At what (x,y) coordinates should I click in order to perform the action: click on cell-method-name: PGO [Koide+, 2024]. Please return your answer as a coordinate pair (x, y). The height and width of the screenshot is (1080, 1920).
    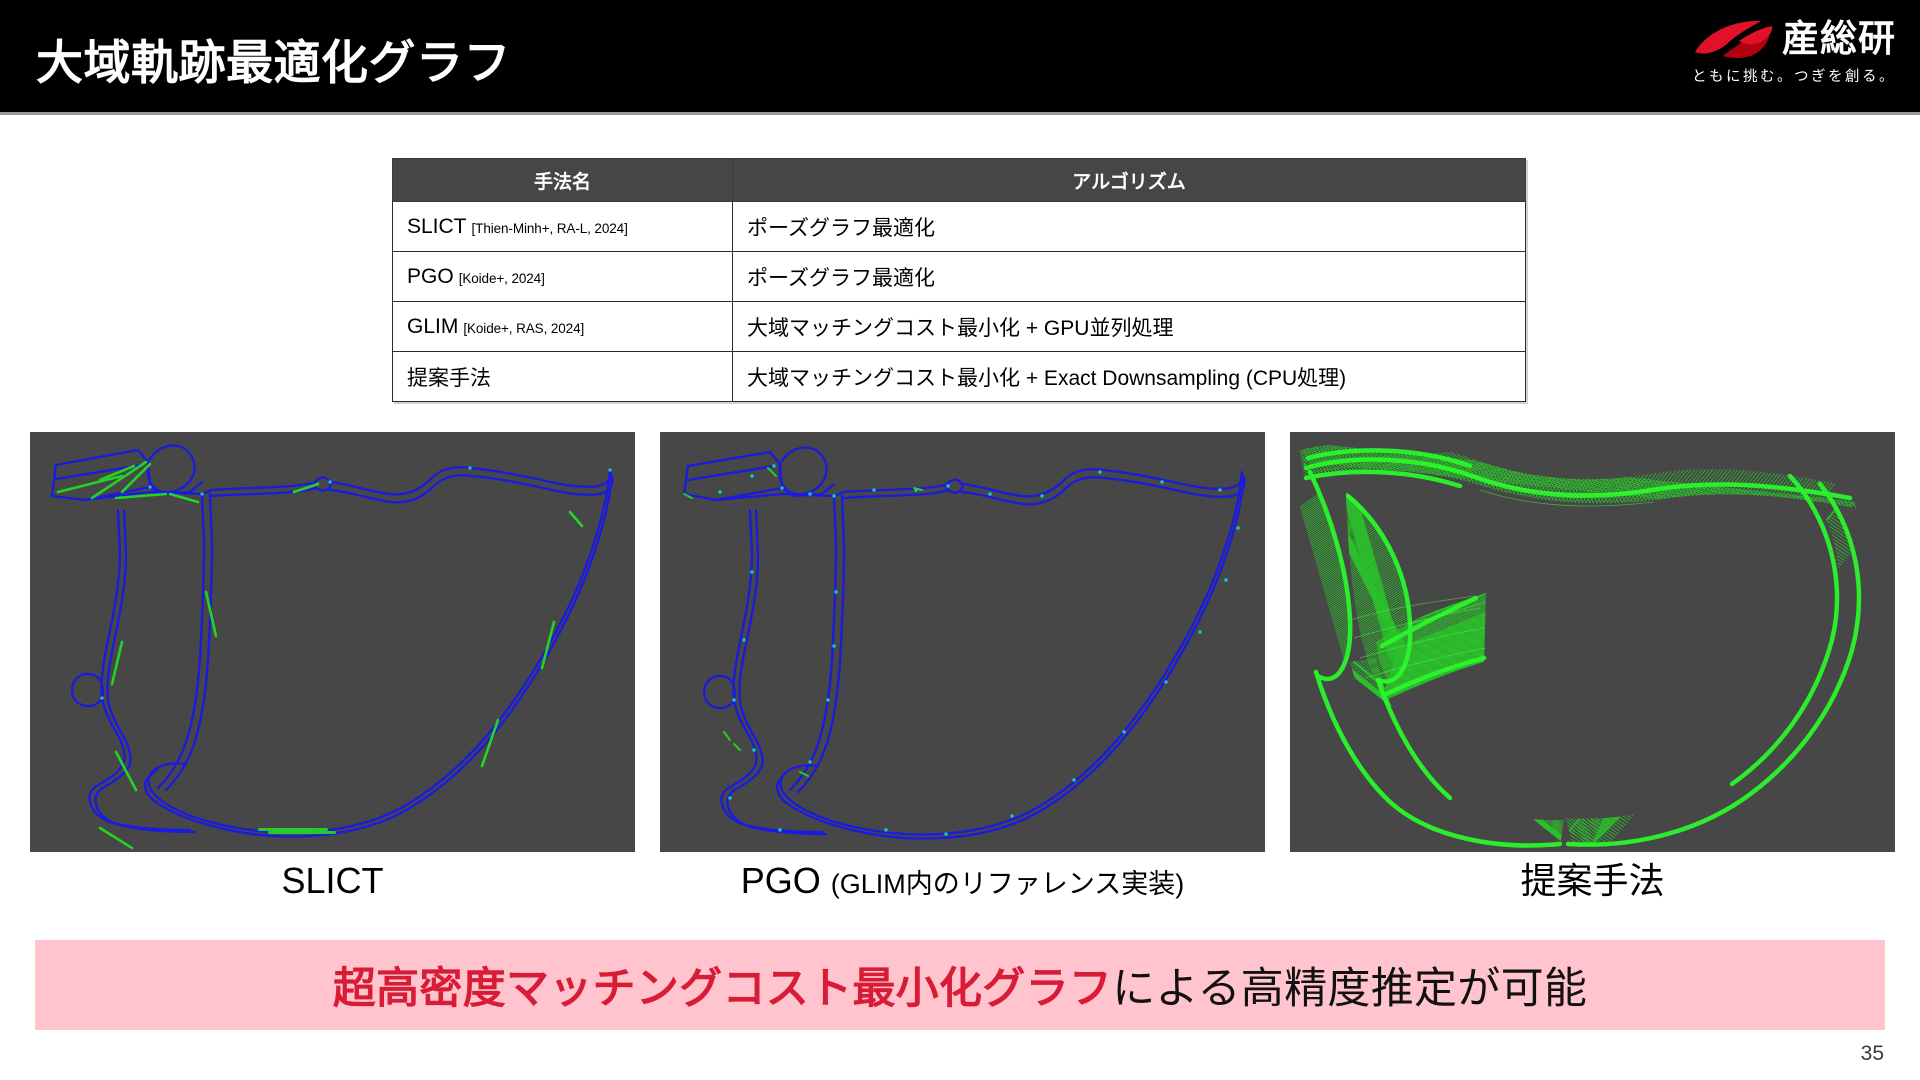
    Looking at the image, I should click on (562, 276).